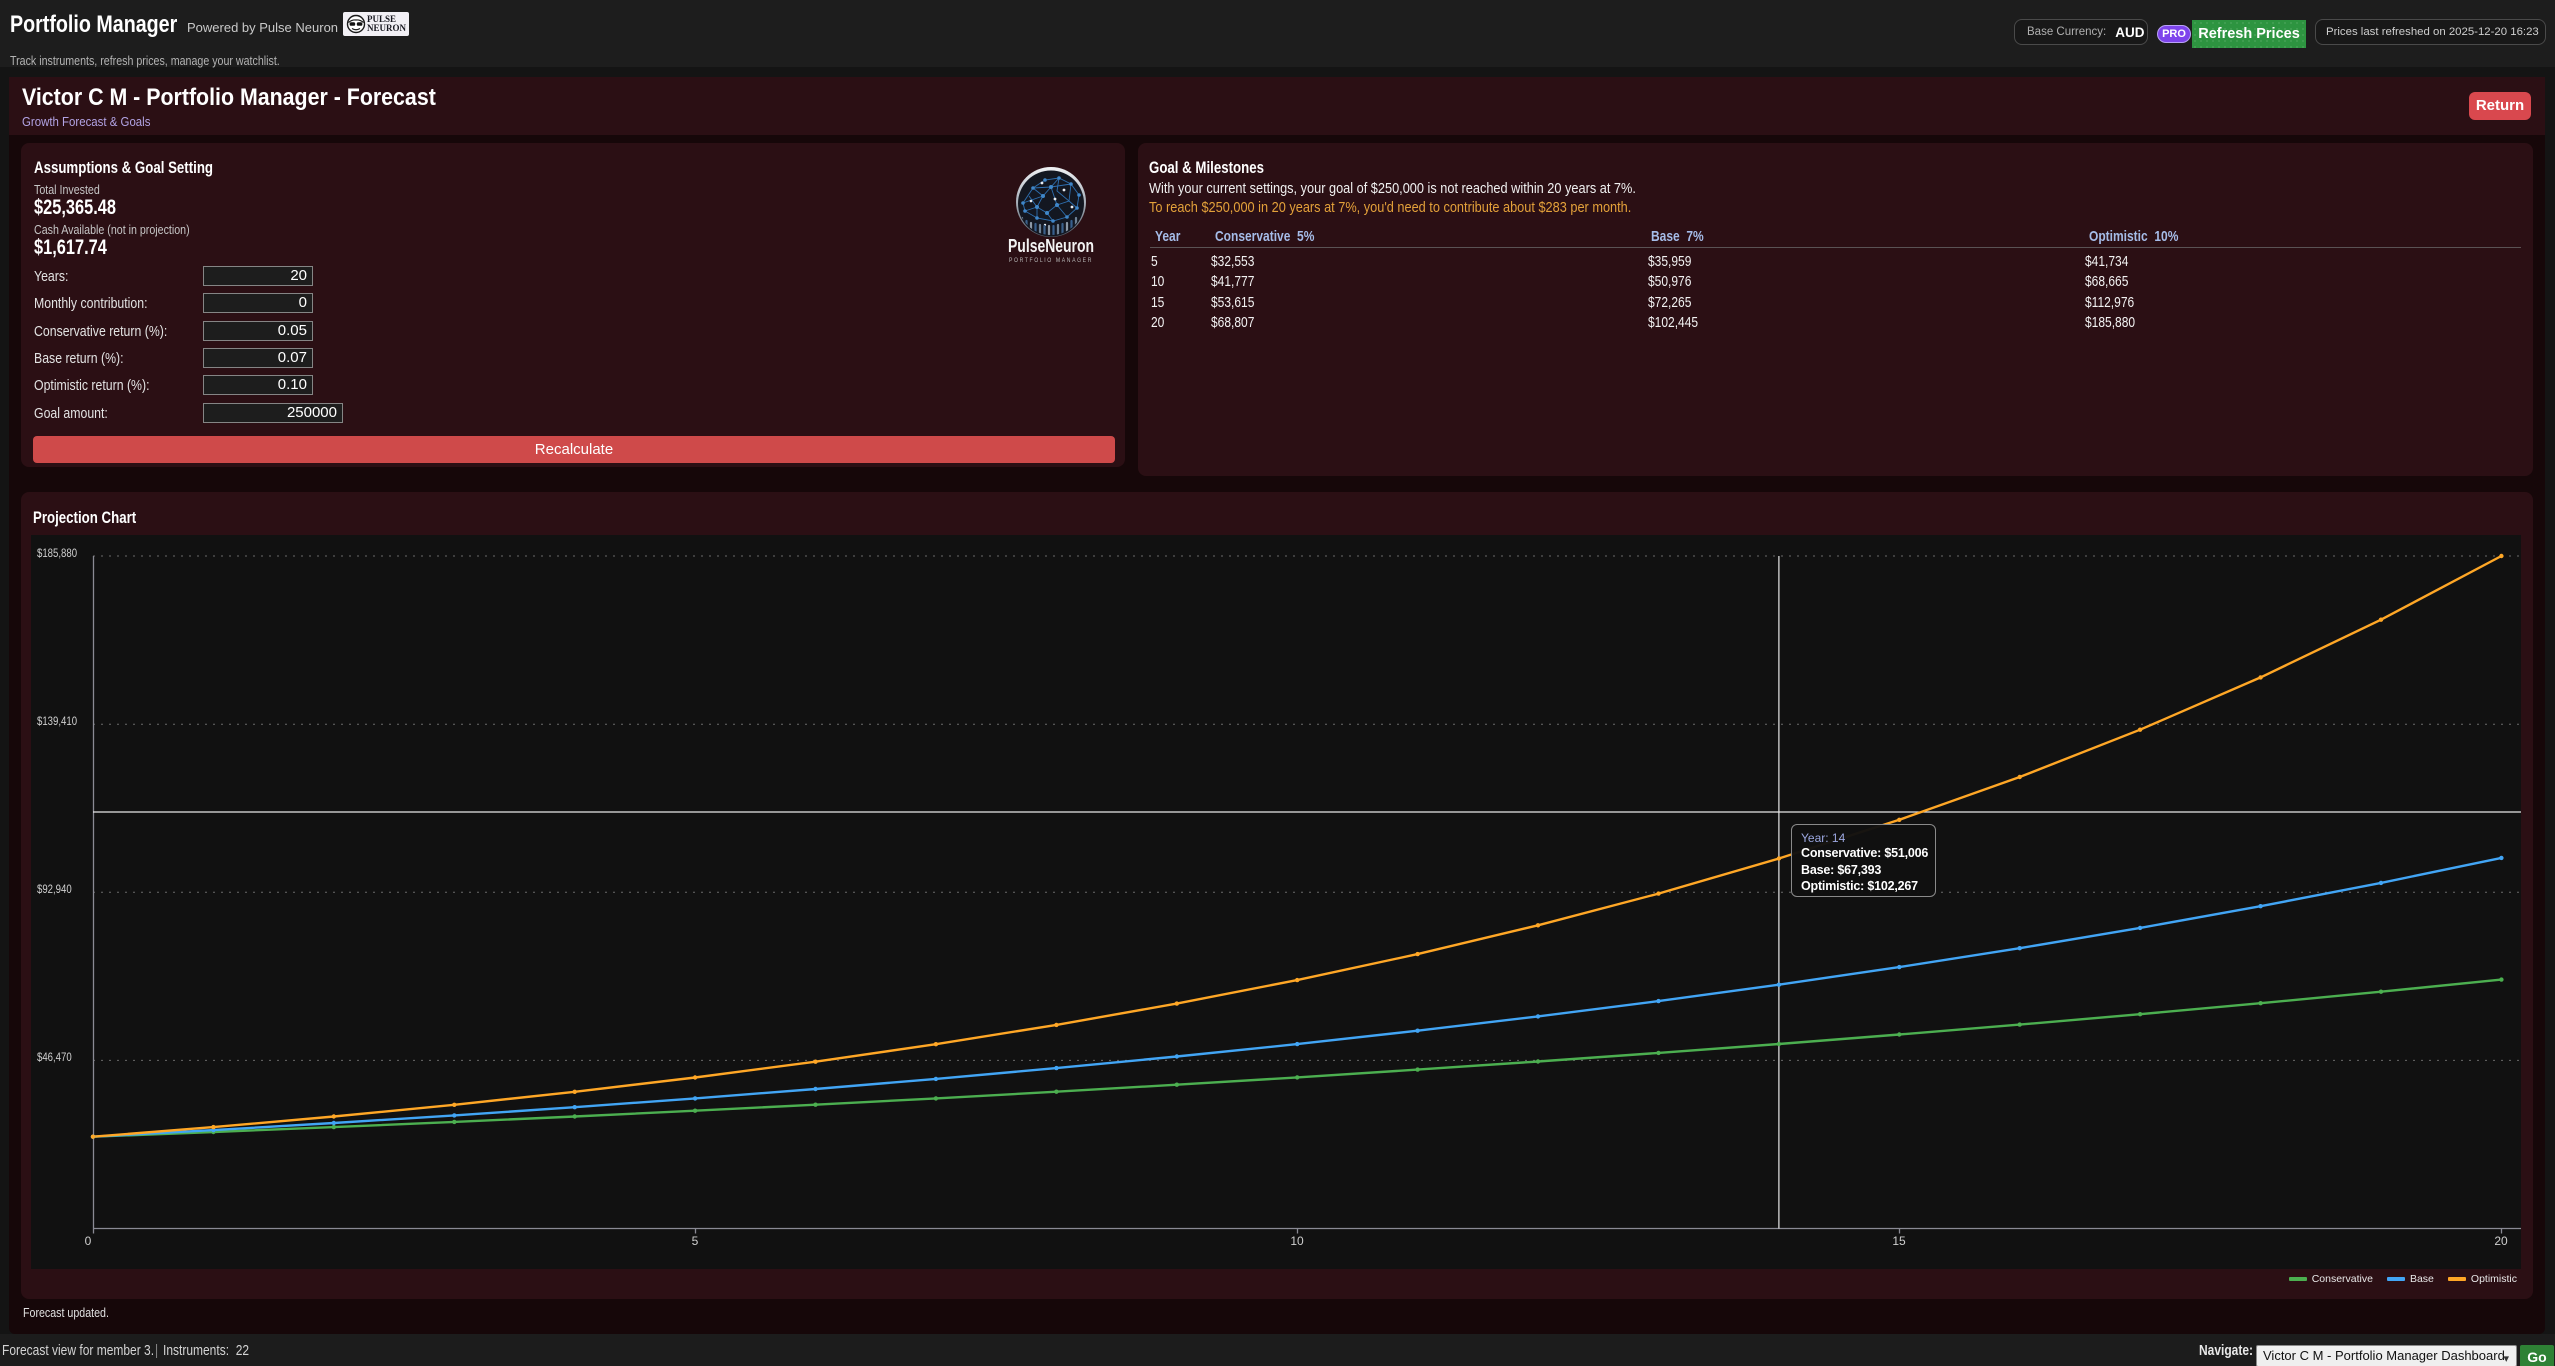 The image size is (2555, 1366). I want to click on svg-text: PORTFOLIO MANAGER, so click(1051, 260).